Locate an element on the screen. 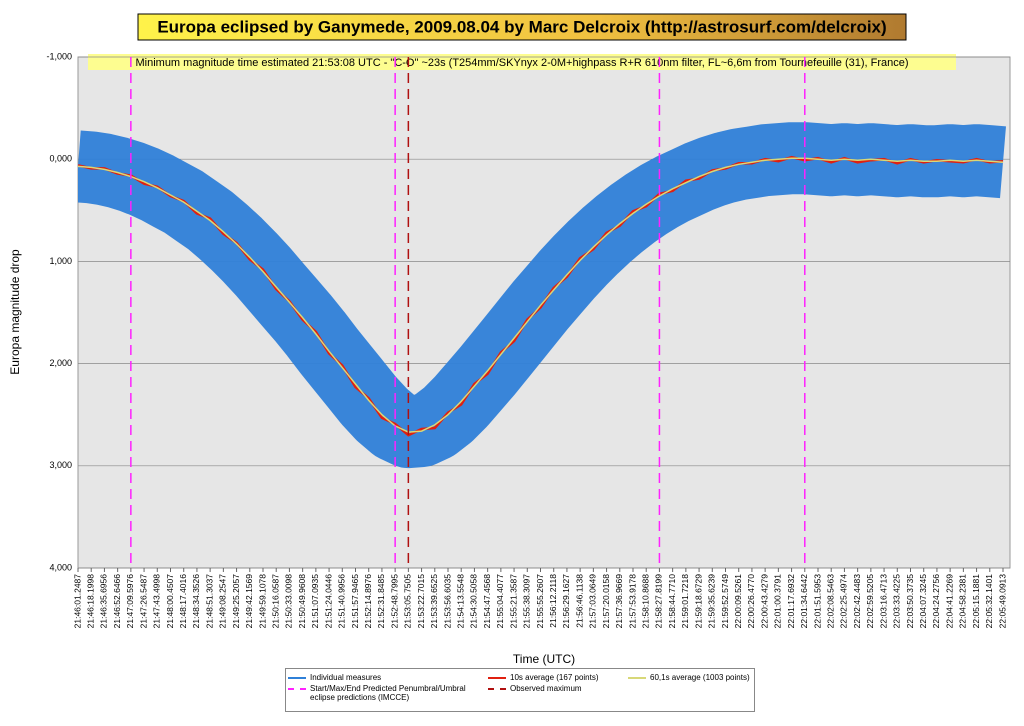 The height and width of the screenshot is (726, 1024). x-tick-label: 21:56:29.1627 is located at coordinates (566, 601).